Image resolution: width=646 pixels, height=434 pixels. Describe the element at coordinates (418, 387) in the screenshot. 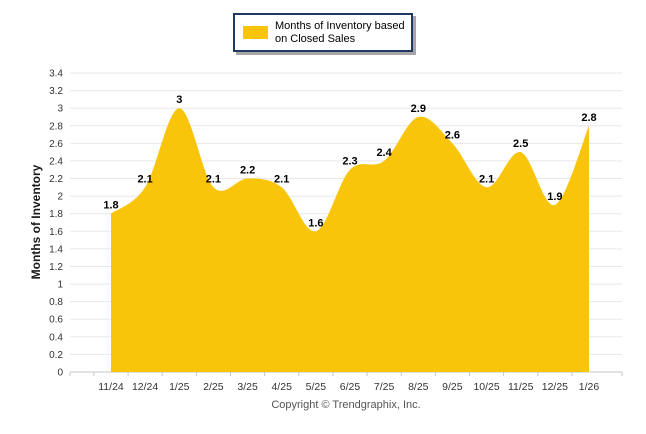

I see `x-tick-label: 8/25` at that location.